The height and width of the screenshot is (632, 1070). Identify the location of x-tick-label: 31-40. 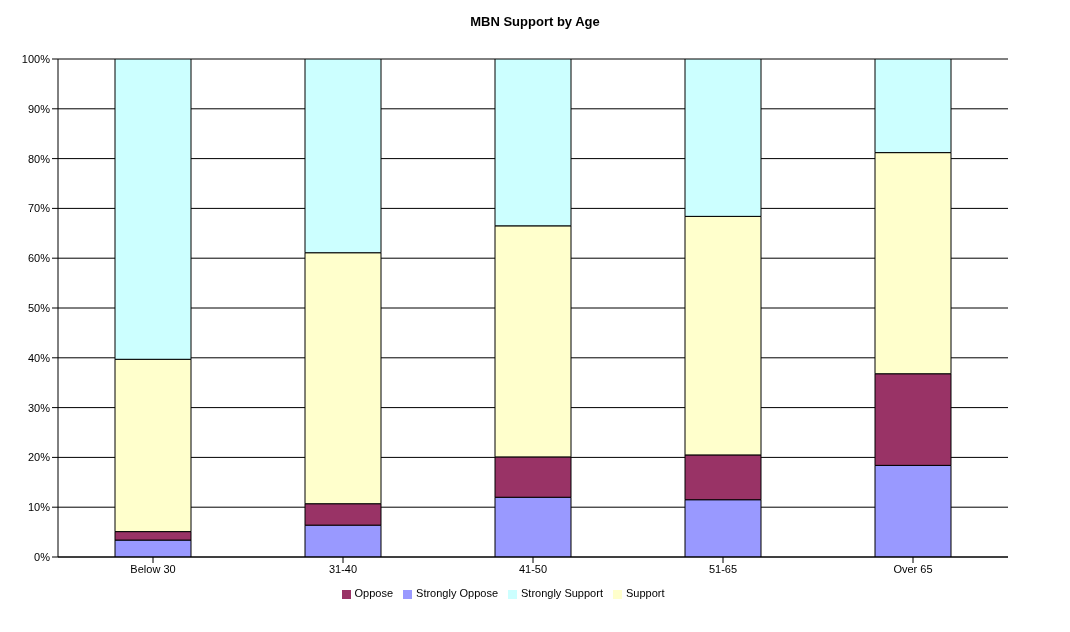
(343, 568).